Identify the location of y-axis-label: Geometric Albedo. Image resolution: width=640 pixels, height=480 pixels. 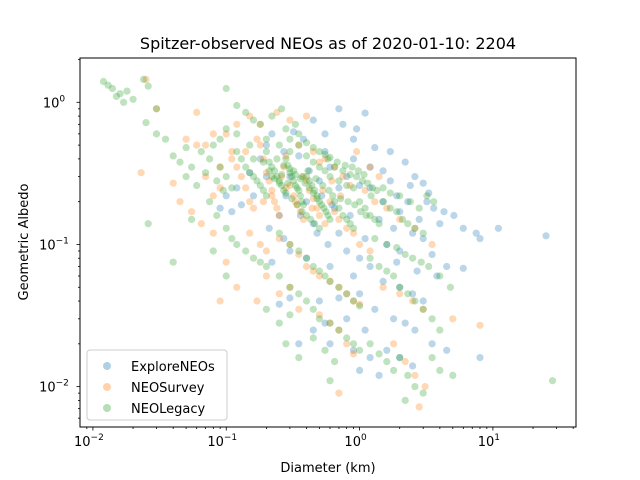
(24, 241).